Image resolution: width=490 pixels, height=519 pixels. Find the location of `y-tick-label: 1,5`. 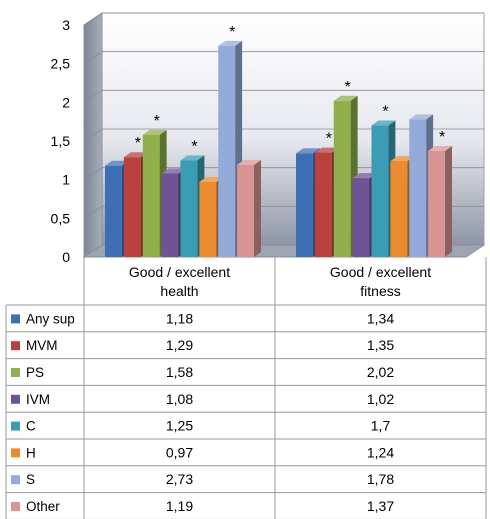

y-tick-label: 1,5 is located at coordinates (61, 141).